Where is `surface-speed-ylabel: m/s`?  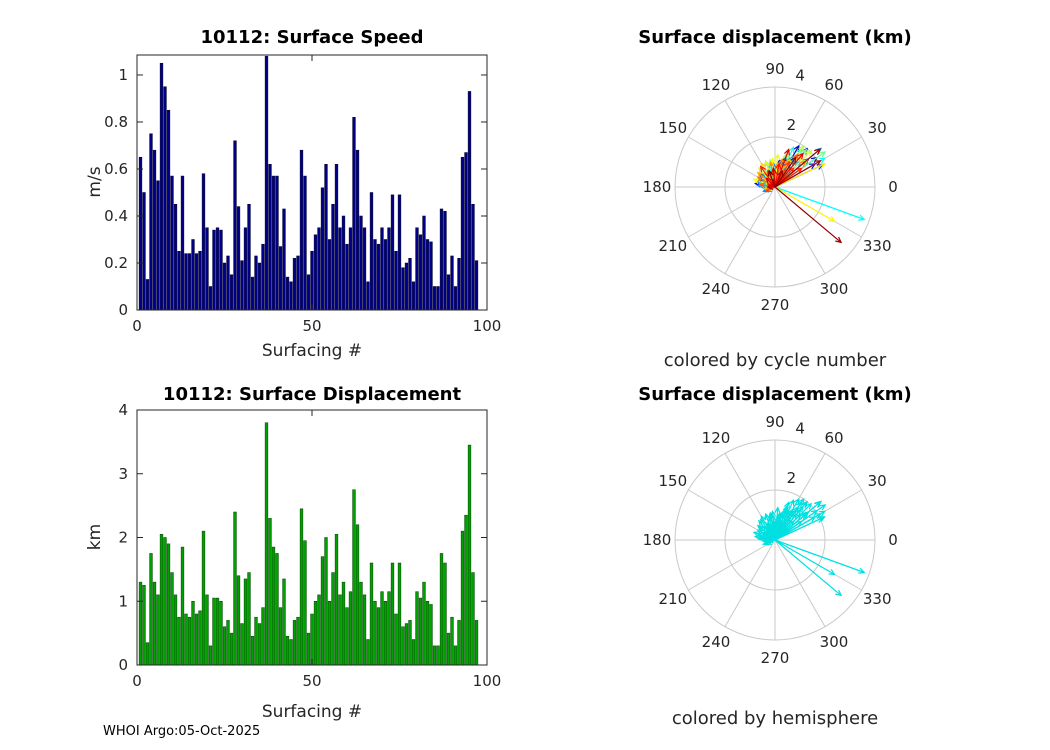
surface-speed-ylabel: m/s is located at coordinates (95, 182).